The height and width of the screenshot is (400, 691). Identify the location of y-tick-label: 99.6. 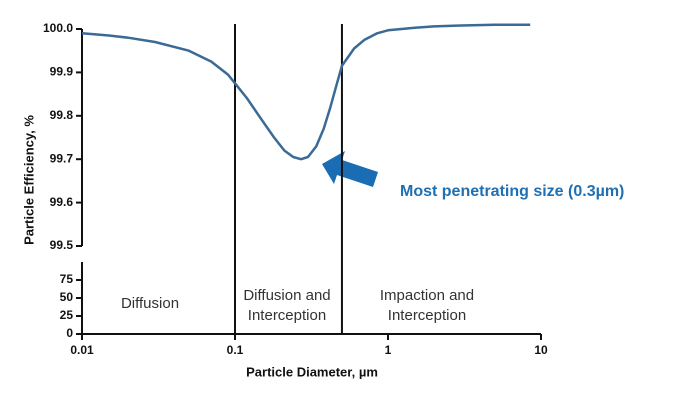
(62, 202).